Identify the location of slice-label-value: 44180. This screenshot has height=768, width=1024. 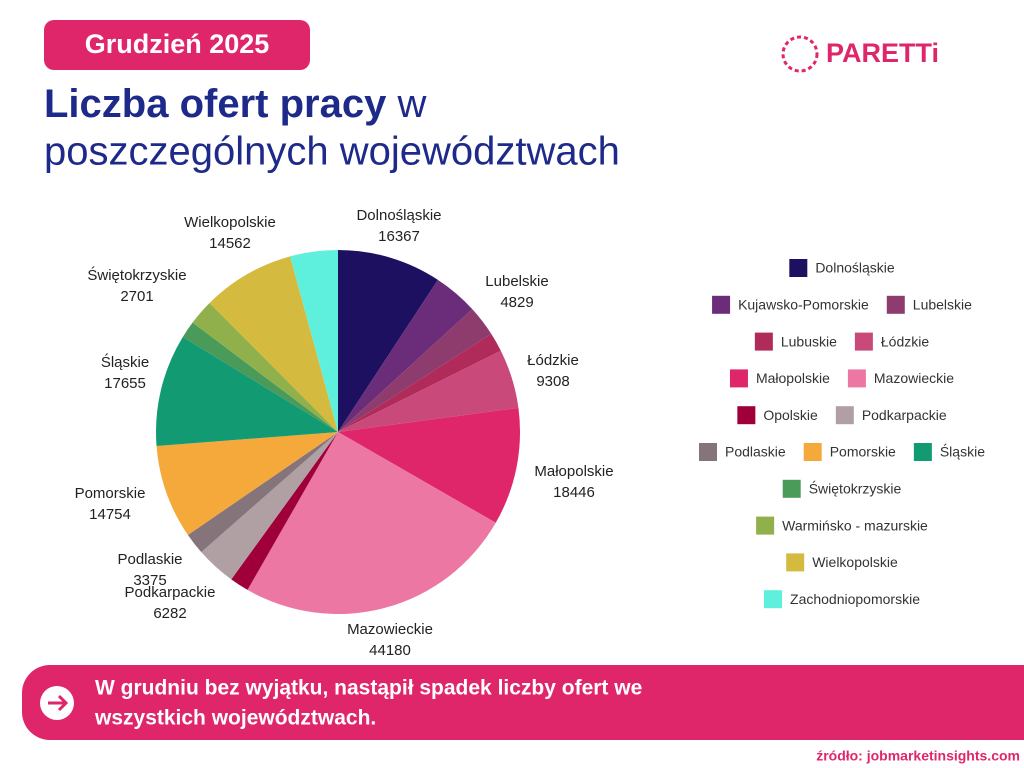
(390, 650).